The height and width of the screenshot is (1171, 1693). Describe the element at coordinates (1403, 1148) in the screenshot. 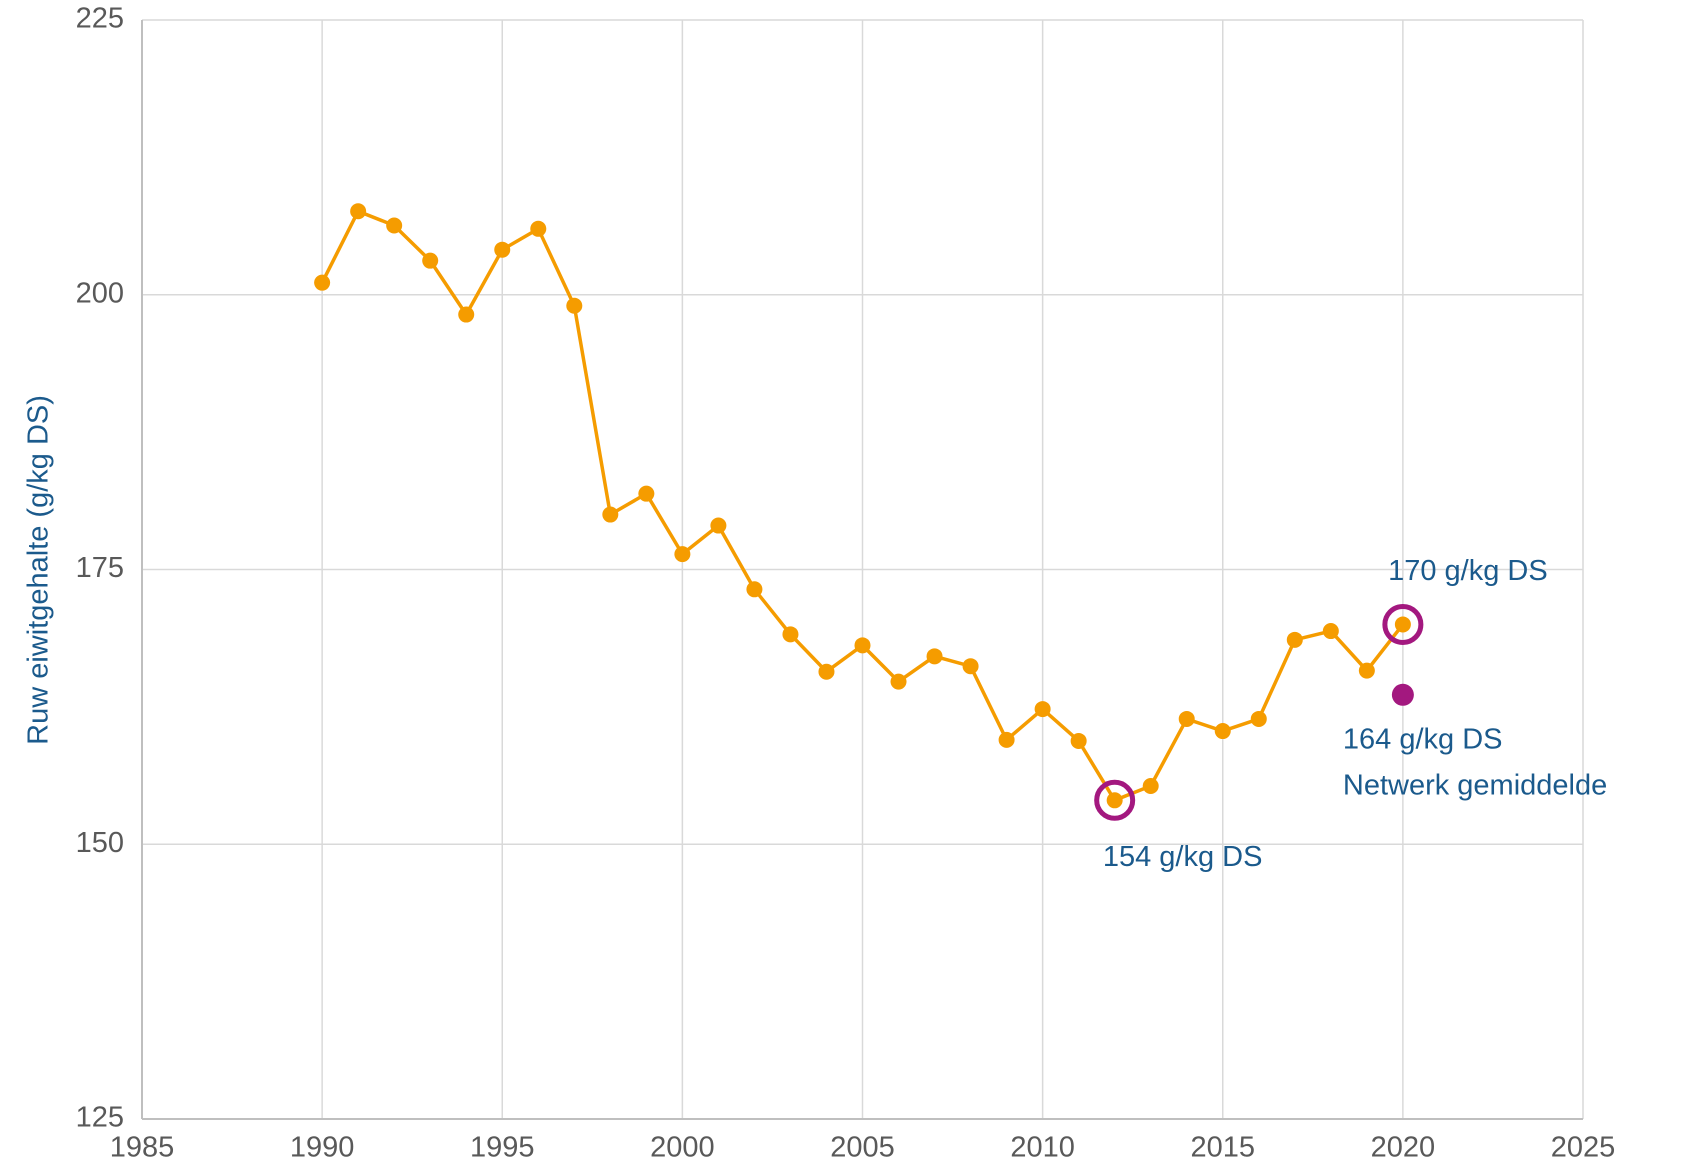

I see `x-tick-label: 2020` at that location.